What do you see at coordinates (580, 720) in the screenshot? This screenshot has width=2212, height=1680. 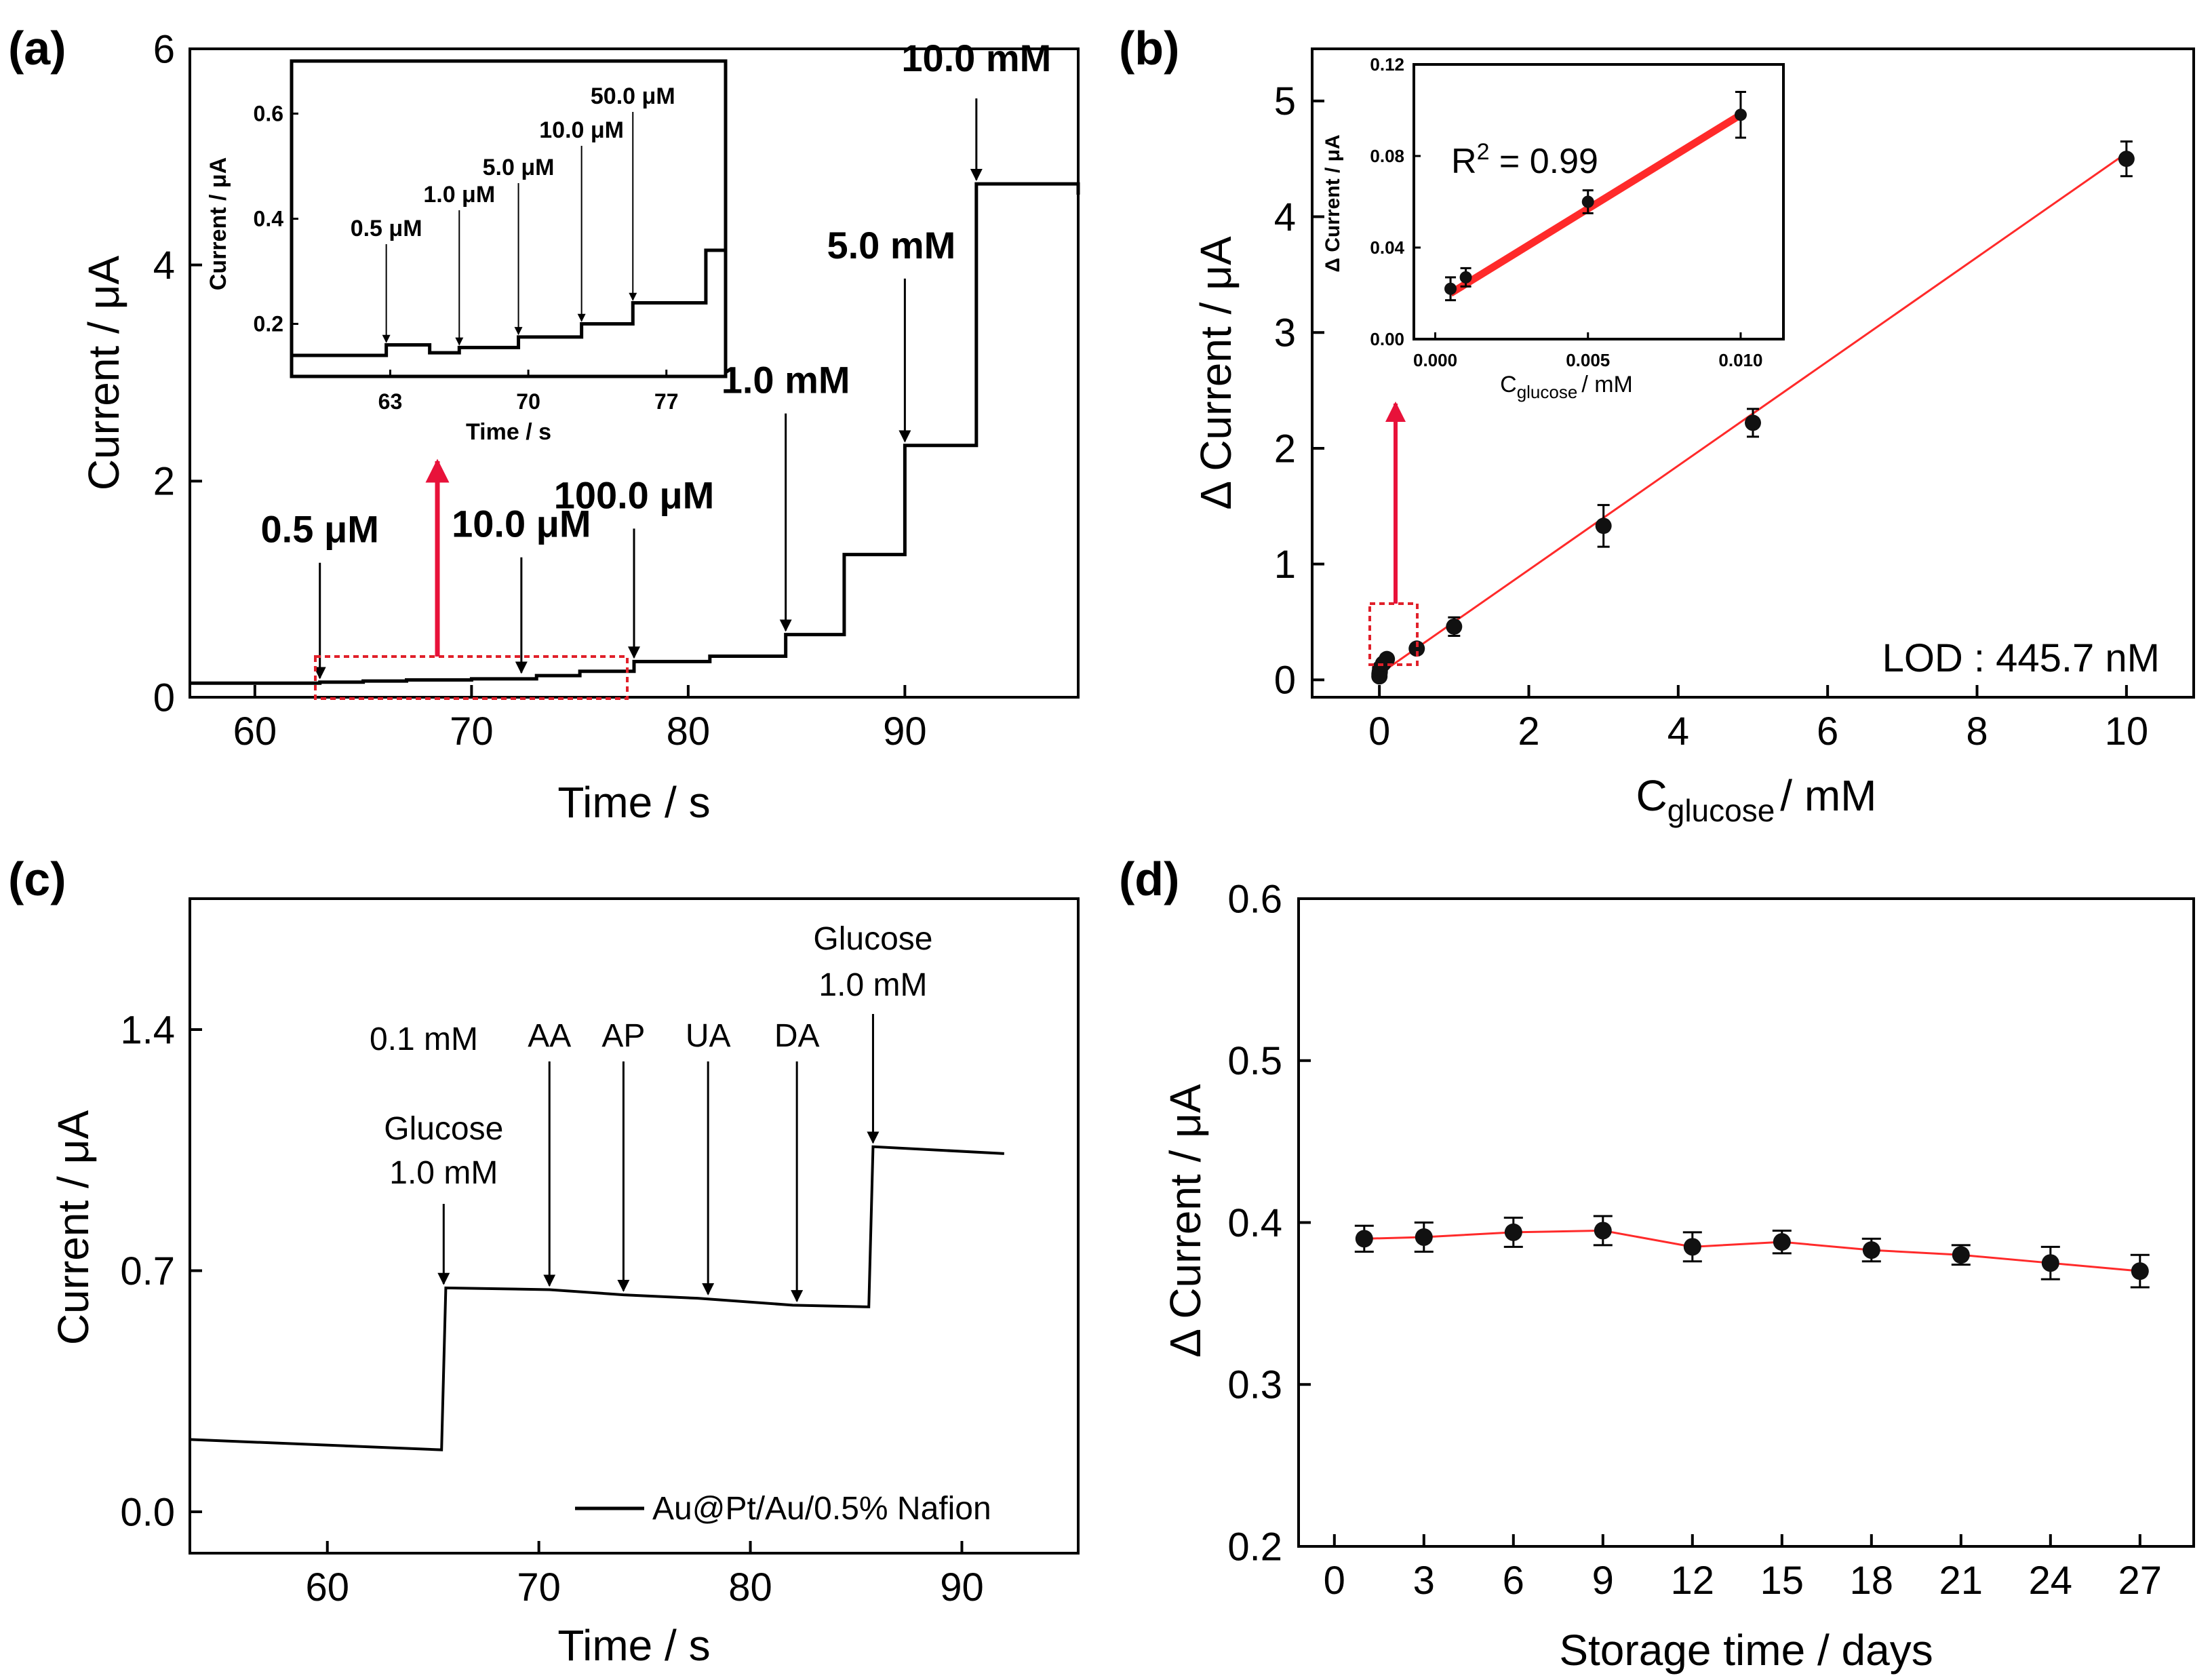 I see `panel-a-x-ticks: 60 70 80 90` at bounding box center [580, 720].